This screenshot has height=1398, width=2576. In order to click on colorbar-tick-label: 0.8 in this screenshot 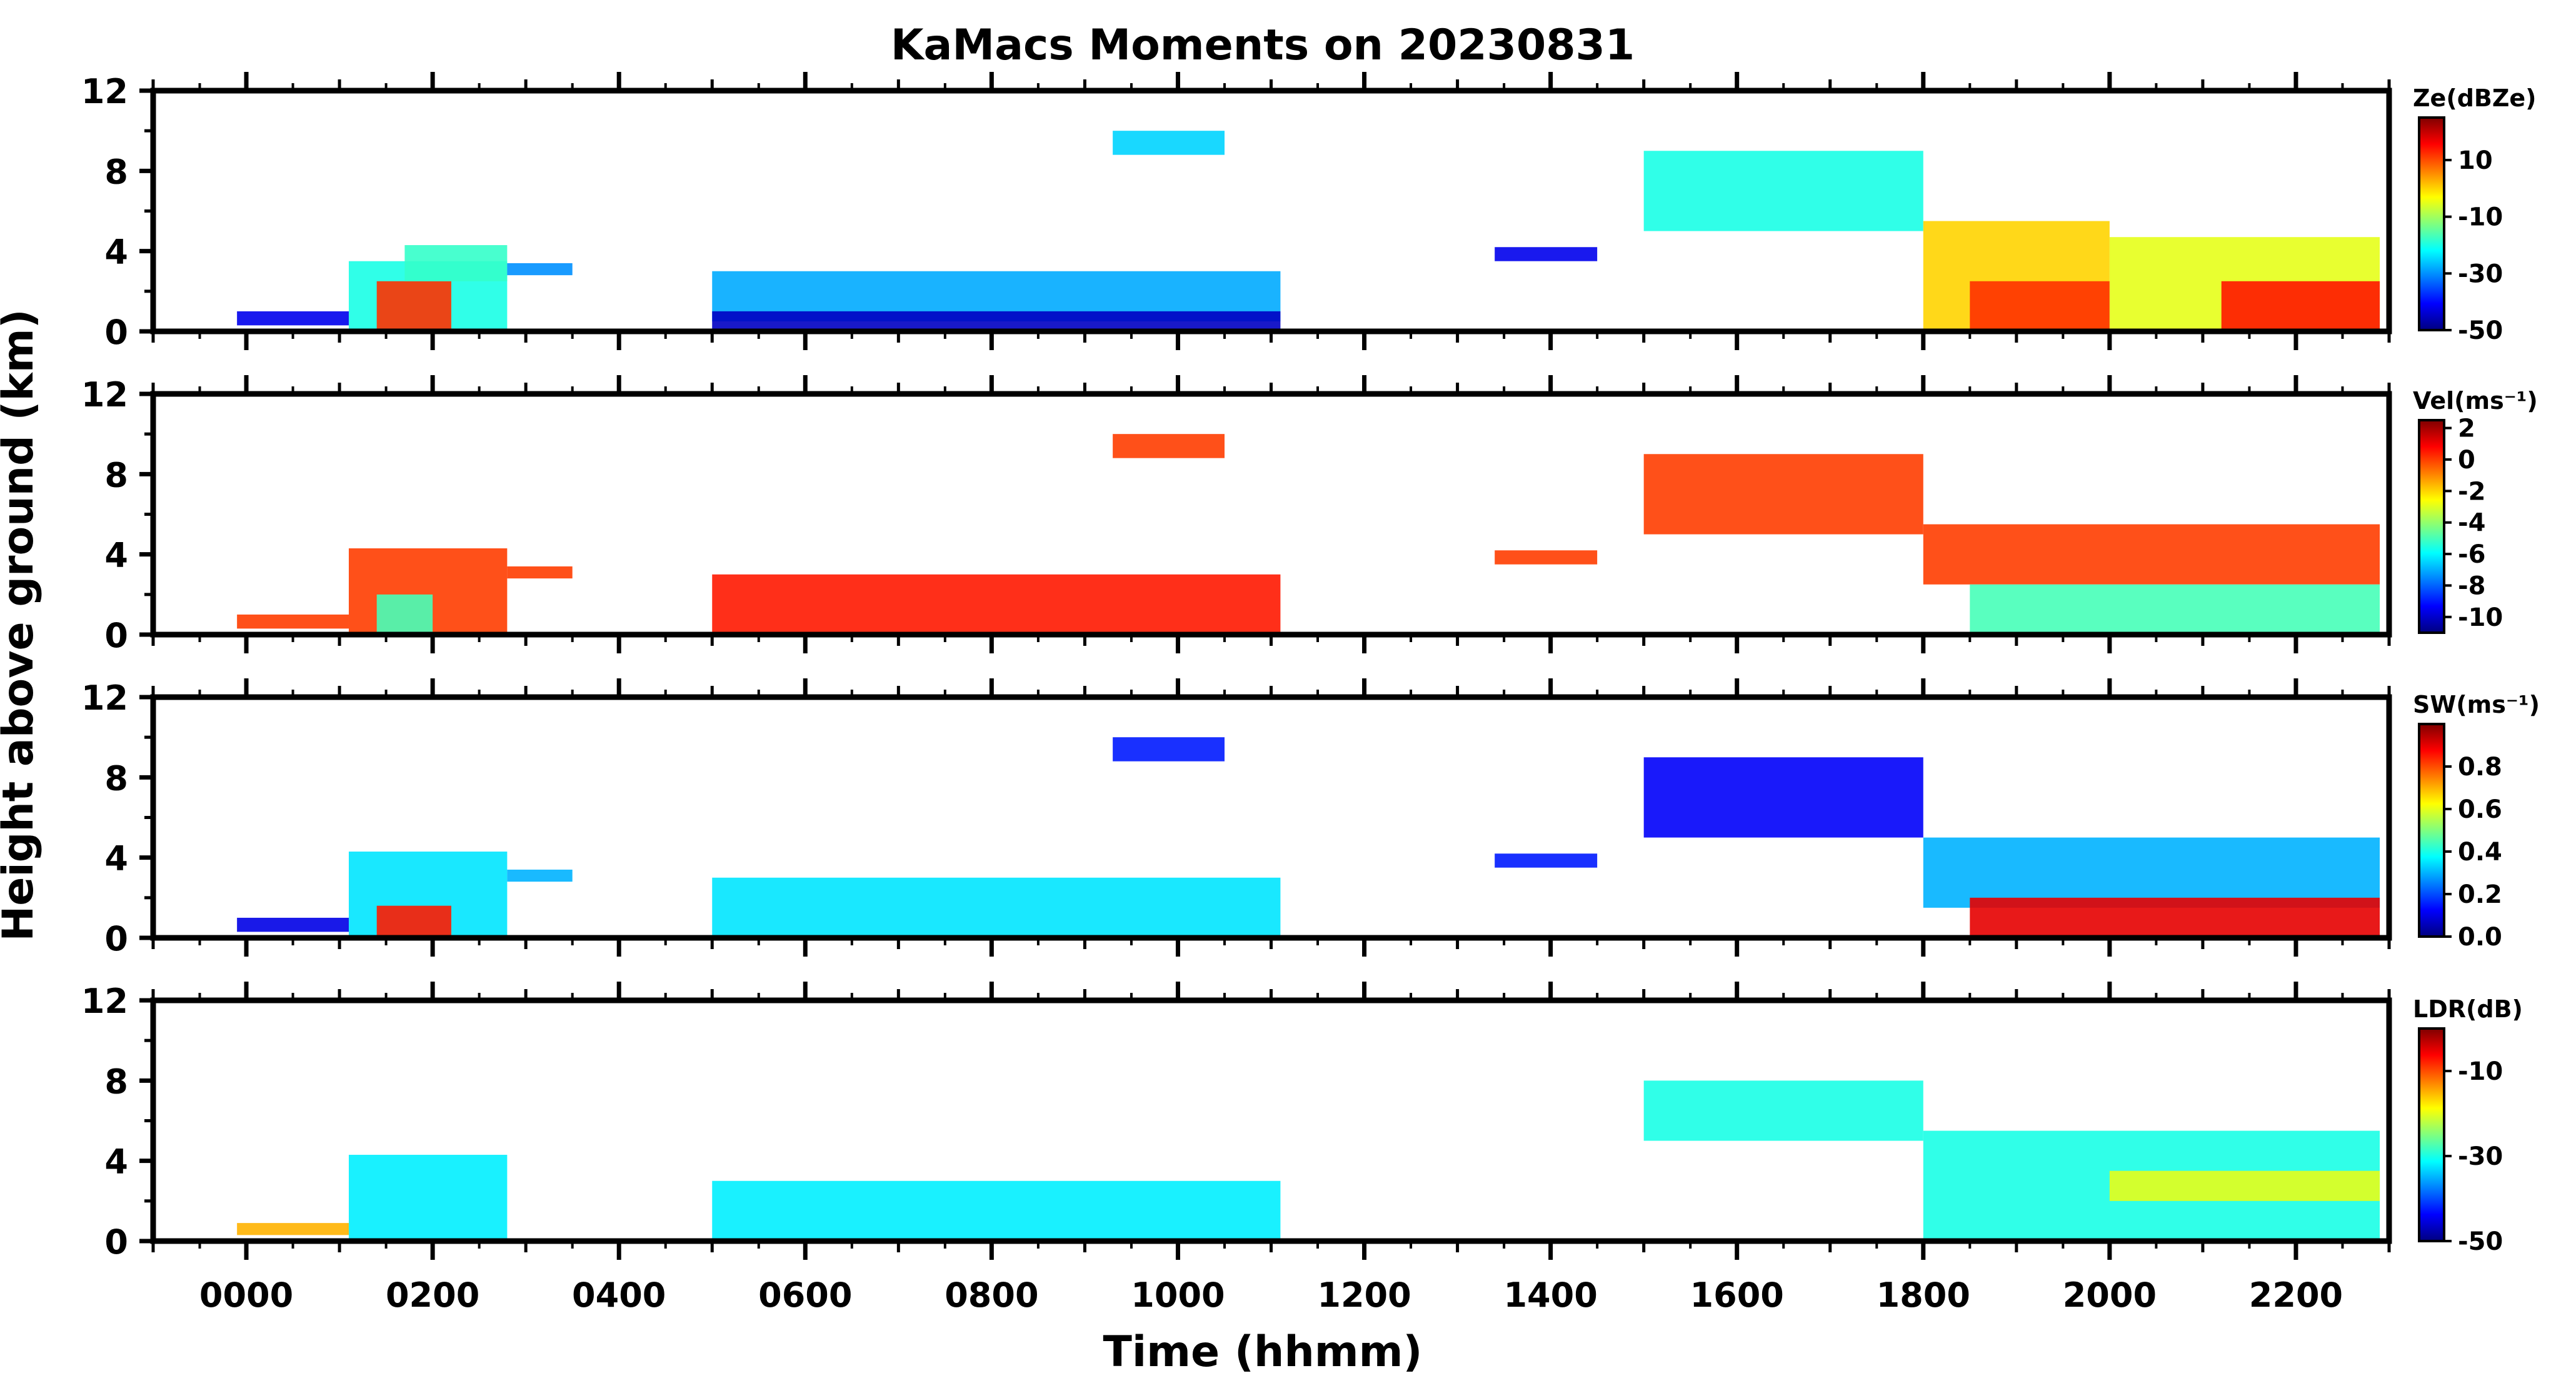, I will do `click(2480, 768)`.